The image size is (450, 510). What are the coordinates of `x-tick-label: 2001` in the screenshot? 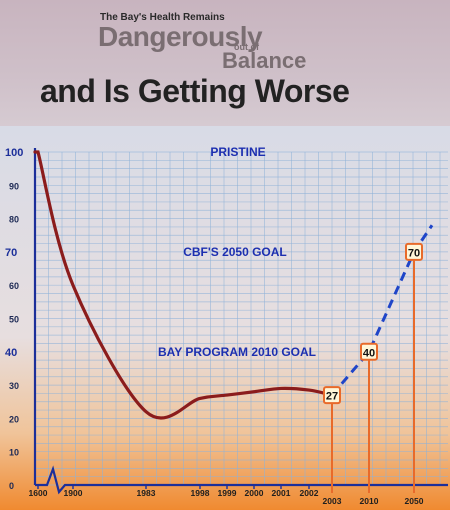 It's located at (281, 493).